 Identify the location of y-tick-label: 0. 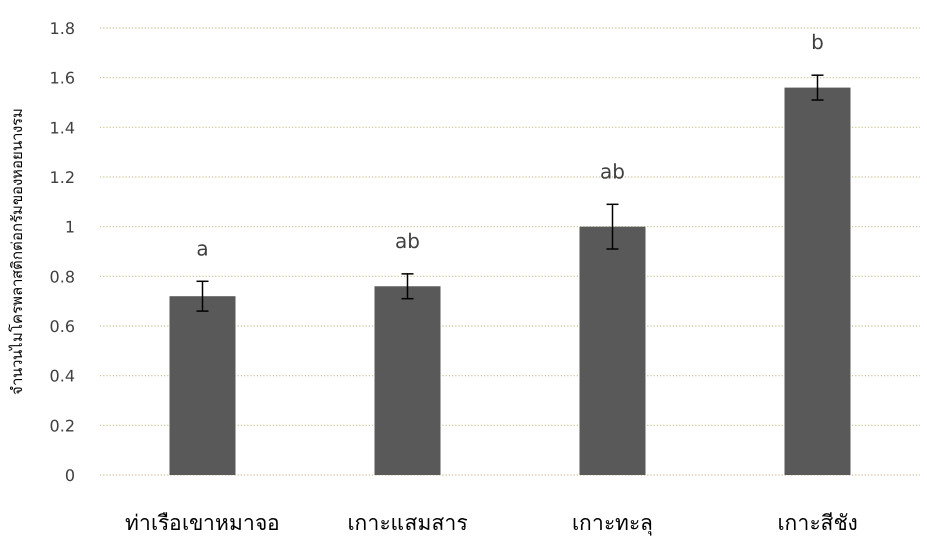
(69, 475).